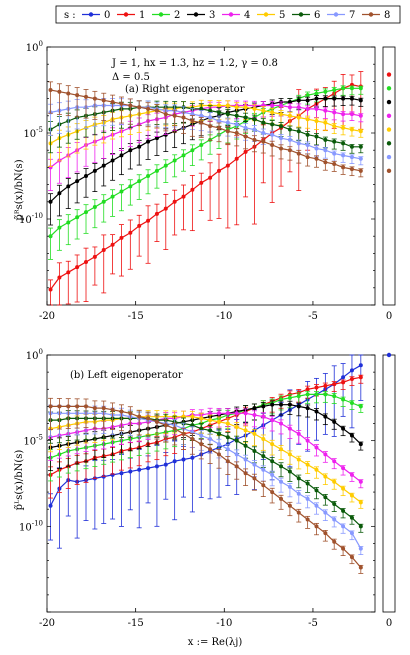  I want to click on x0-point-s2, so click(389, 88).